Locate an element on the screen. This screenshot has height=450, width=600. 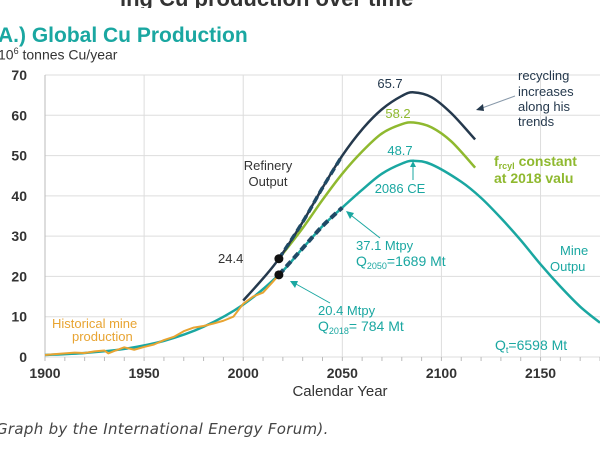
x-tick-label: 2000 is located at coordinates (243, 373).